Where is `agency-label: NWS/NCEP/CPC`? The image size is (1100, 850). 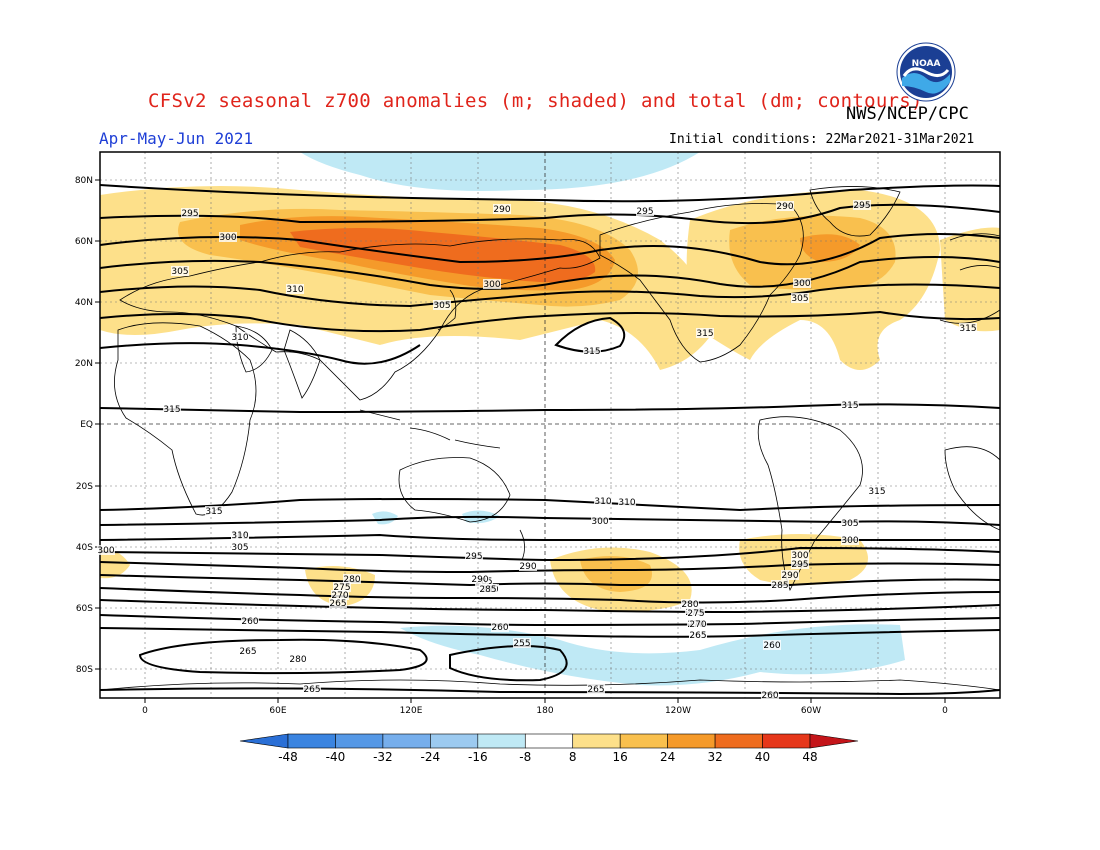
agency-label: NWS/NCEP/CPC is located at coordinates (907, 114).